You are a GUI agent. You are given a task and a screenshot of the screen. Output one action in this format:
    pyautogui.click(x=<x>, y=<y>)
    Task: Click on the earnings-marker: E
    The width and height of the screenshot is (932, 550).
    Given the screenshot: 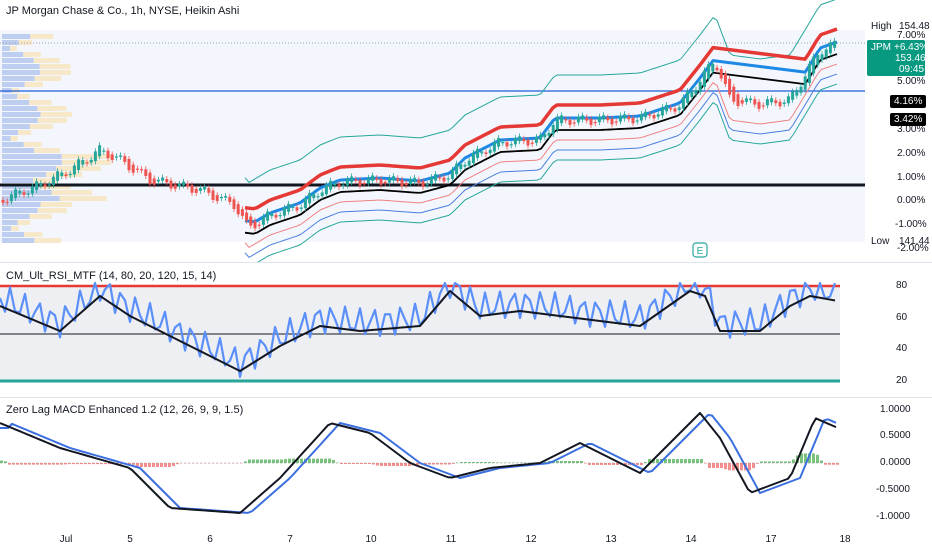 What is the action you would take?
    pyautogui.click(x=700, y=250)
    